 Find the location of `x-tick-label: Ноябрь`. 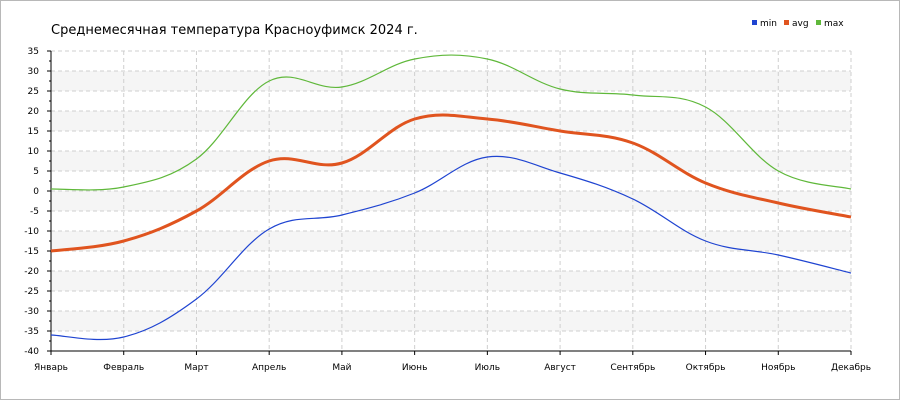

x-tick-label: Ноябрь is located at coordinates (778, 368).